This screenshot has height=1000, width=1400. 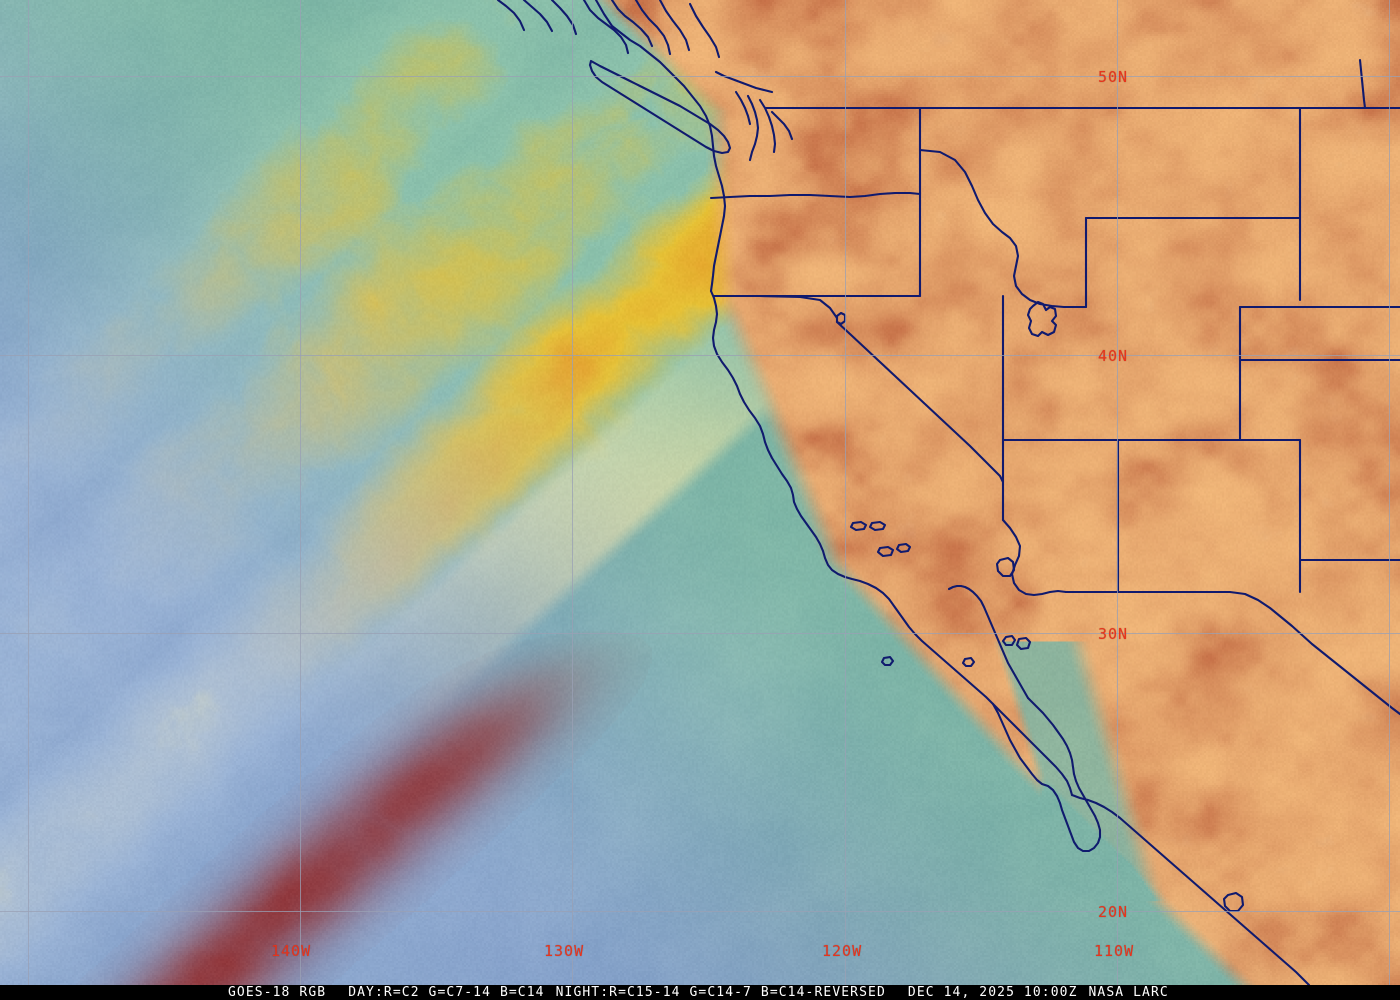 I want to click on caption-timestamp: DEC 14, 2025 10:00Z, so click(x=992, y=992).